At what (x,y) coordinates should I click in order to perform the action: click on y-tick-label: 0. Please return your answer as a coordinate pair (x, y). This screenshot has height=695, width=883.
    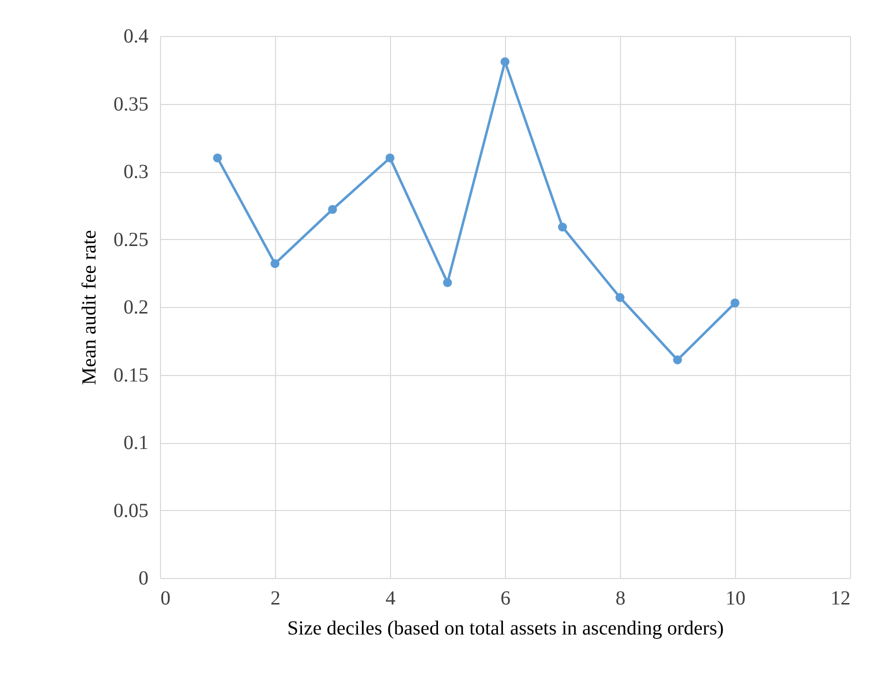
    Looking at the image, I should click on (143, 579).